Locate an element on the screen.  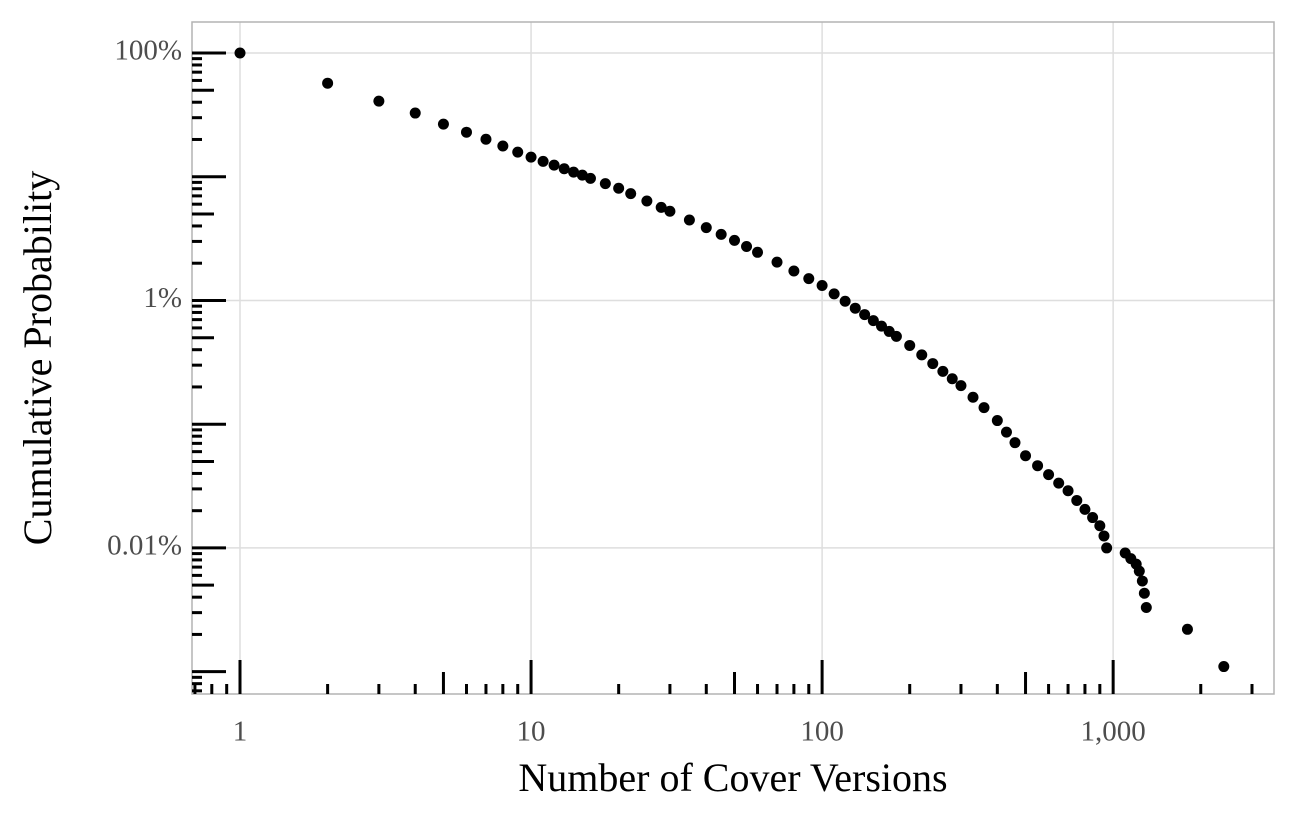
x-tick-label: 10 is located at coordinates (531, 732).